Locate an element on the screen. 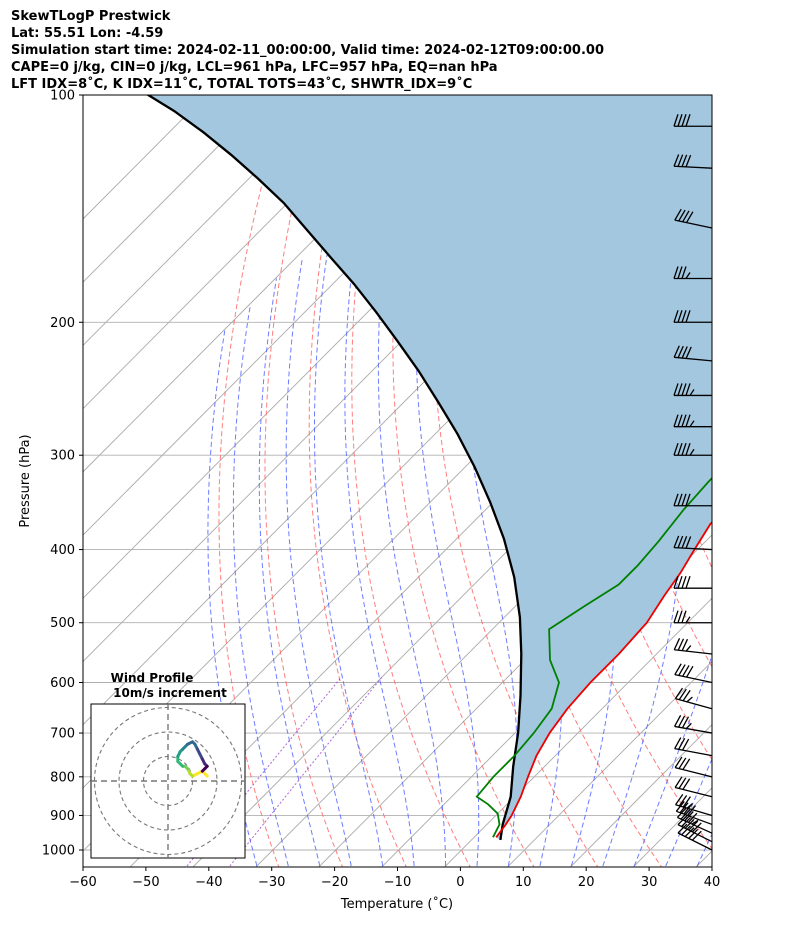 This screenshot has height=937, width=794. inset-title: Wind Profile is located at coordinates (152, 678).